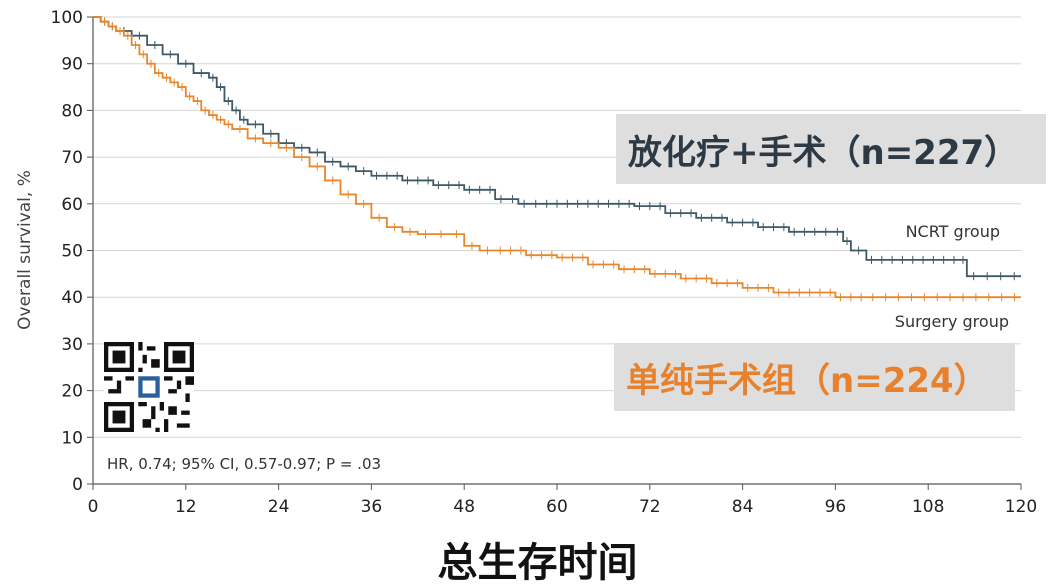 This screenshot has height=588, width=1059. I want to click on y-tick-label: 30, so click(72, 345).